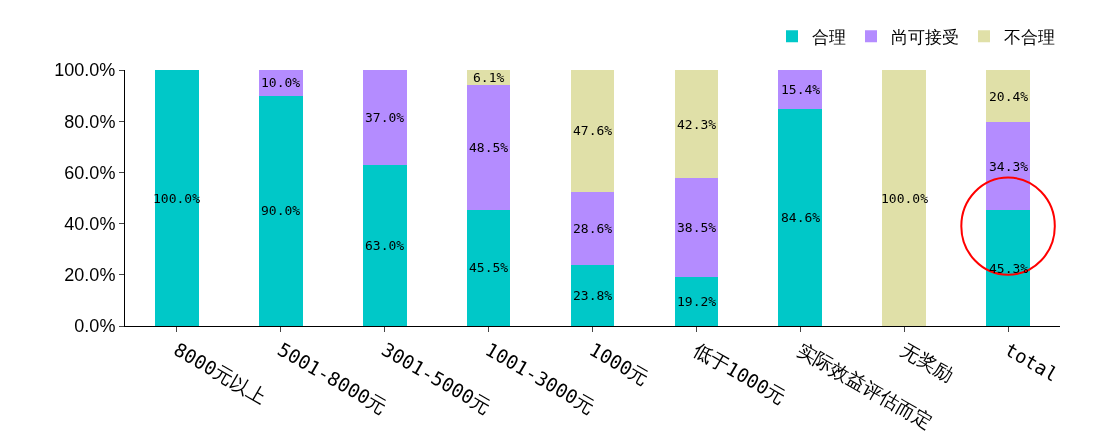  Describe the element at coordinates (85, 70) in the screenshot. I see `y-tick-label: 100.0%` at that location.